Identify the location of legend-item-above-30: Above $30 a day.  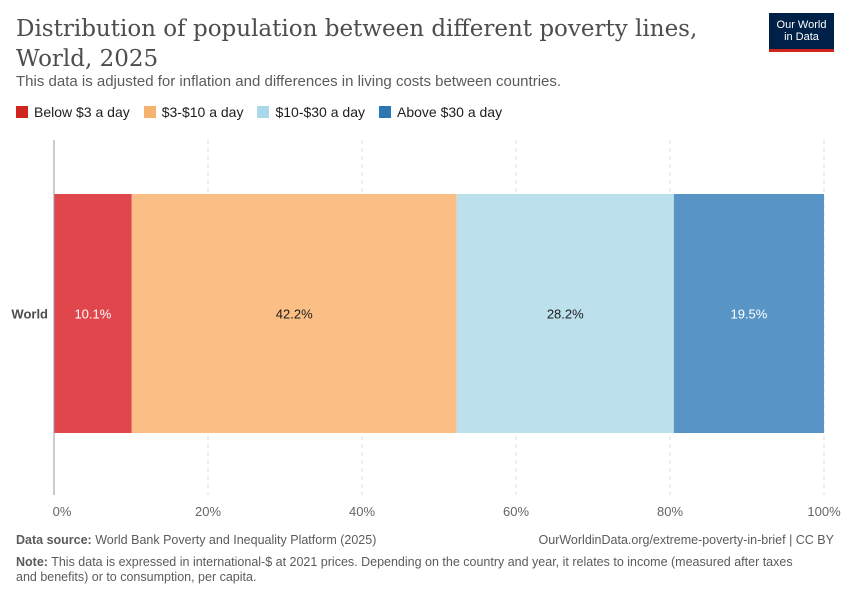
(440, 112).